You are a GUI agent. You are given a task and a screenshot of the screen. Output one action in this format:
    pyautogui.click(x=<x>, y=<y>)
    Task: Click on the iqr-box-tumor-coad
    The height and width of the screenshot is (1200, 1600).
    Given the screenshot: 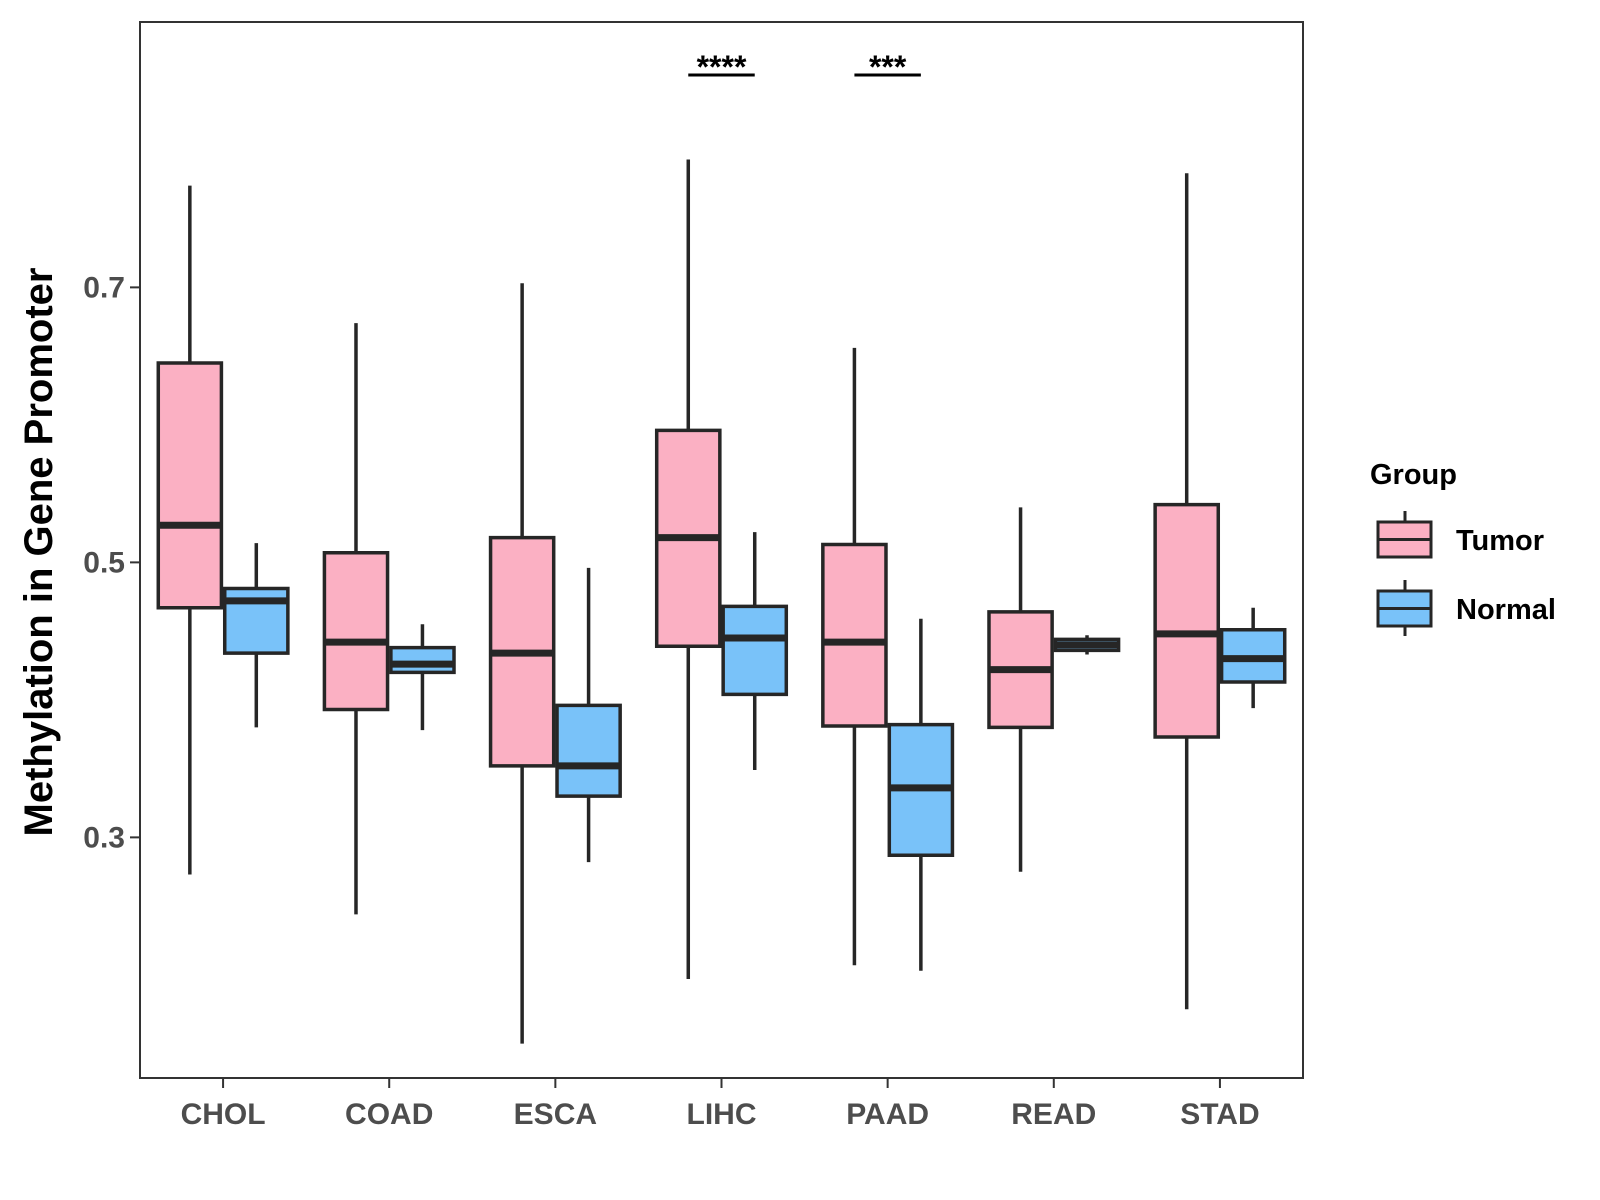 What is the action you would take?
    pyautogui.click(x=356, y=631)
    